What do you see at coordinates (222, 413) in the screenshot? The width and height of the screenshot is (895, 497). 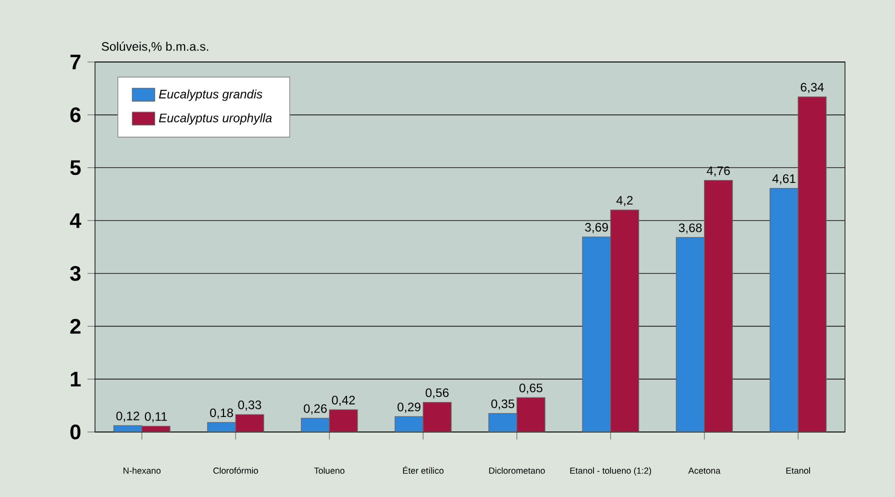 I see `data-label: 0,18` at bounding box center [222, 413].